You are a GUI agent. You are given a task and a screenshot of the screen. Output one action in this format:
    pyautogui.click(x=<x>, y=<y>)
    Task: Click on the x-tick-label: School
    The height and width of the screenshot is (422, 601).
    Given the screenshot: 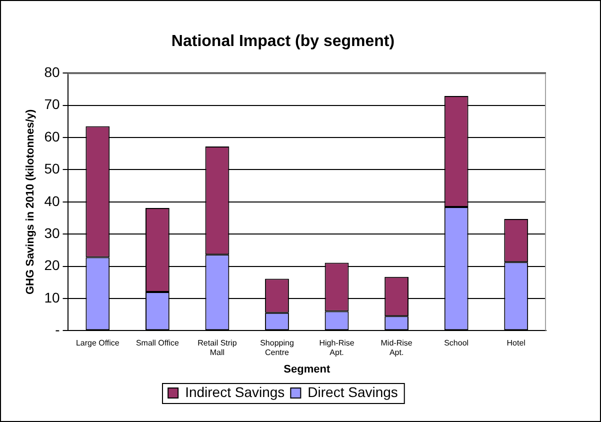 What is the action you would take?
    pyautogui.click(x=456, y=343)
    